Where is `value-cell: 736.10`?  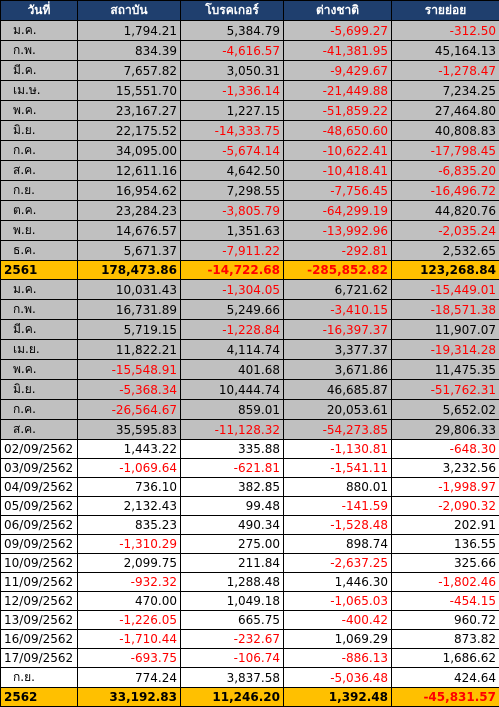 value-cell: 736.10 is located at coordinates (129, 487).